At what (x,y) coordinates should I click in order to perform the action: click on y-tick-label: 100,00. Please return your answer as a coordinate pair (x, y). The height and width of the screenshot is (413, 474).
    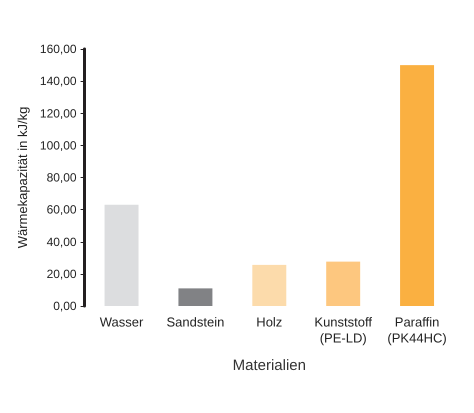
    Looking at the image, I should click on (58, 145).